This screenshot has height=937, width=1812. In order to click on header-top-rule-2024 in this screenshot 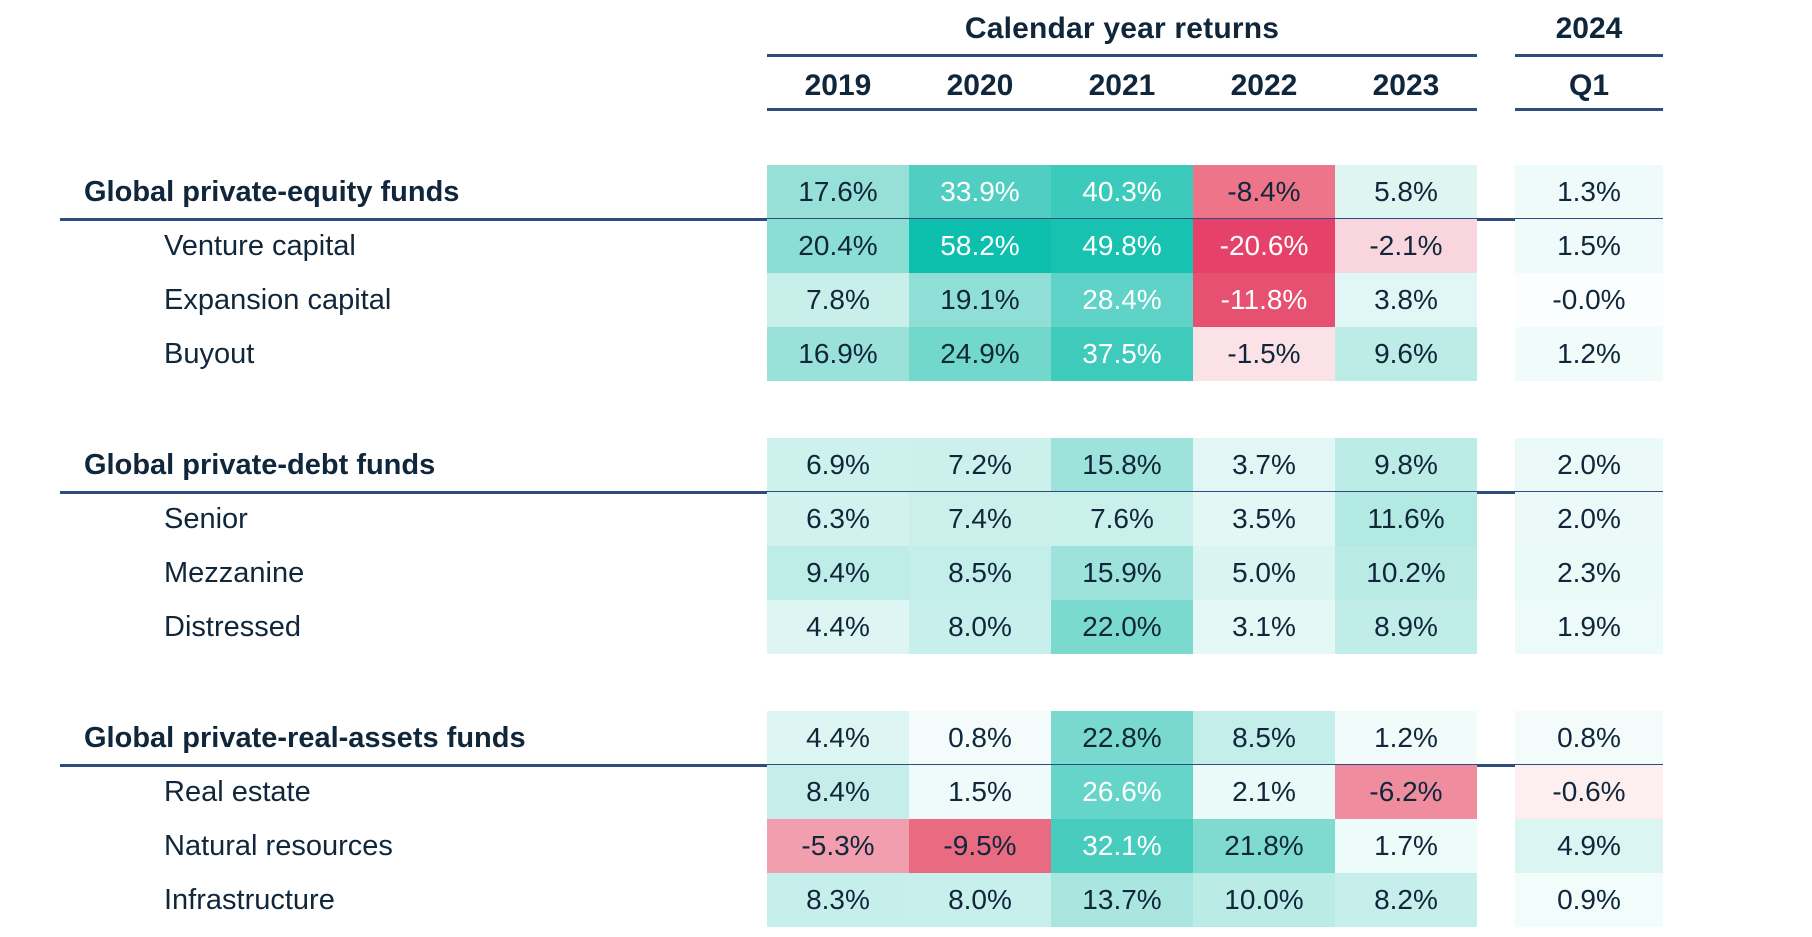, I will do `click(1589, 55)`.